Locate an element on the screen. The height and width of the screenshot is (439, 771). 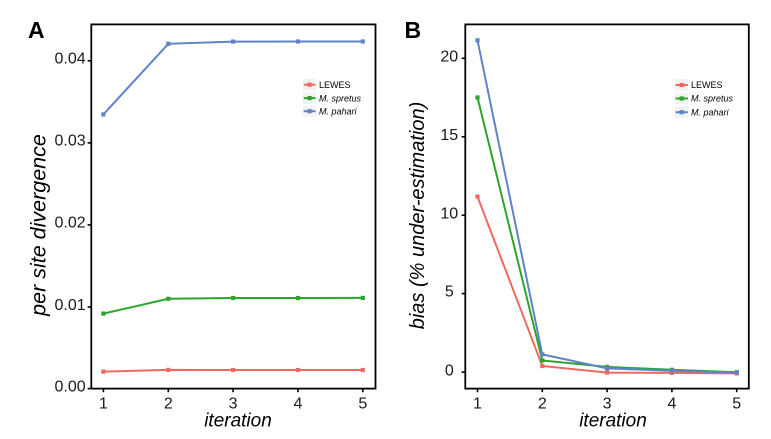
svg-text: 10 is located at coordinates (449, 213).